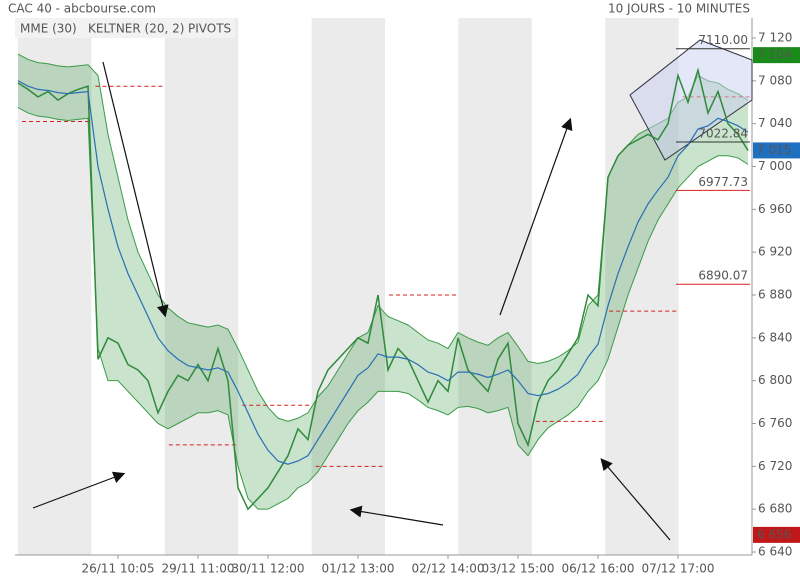 The image size is (800, 580). What do you see at coordinates (775, 123) in the screenshot?
I see `y-tick-label: 7 040` at bounding box center [775, 123].